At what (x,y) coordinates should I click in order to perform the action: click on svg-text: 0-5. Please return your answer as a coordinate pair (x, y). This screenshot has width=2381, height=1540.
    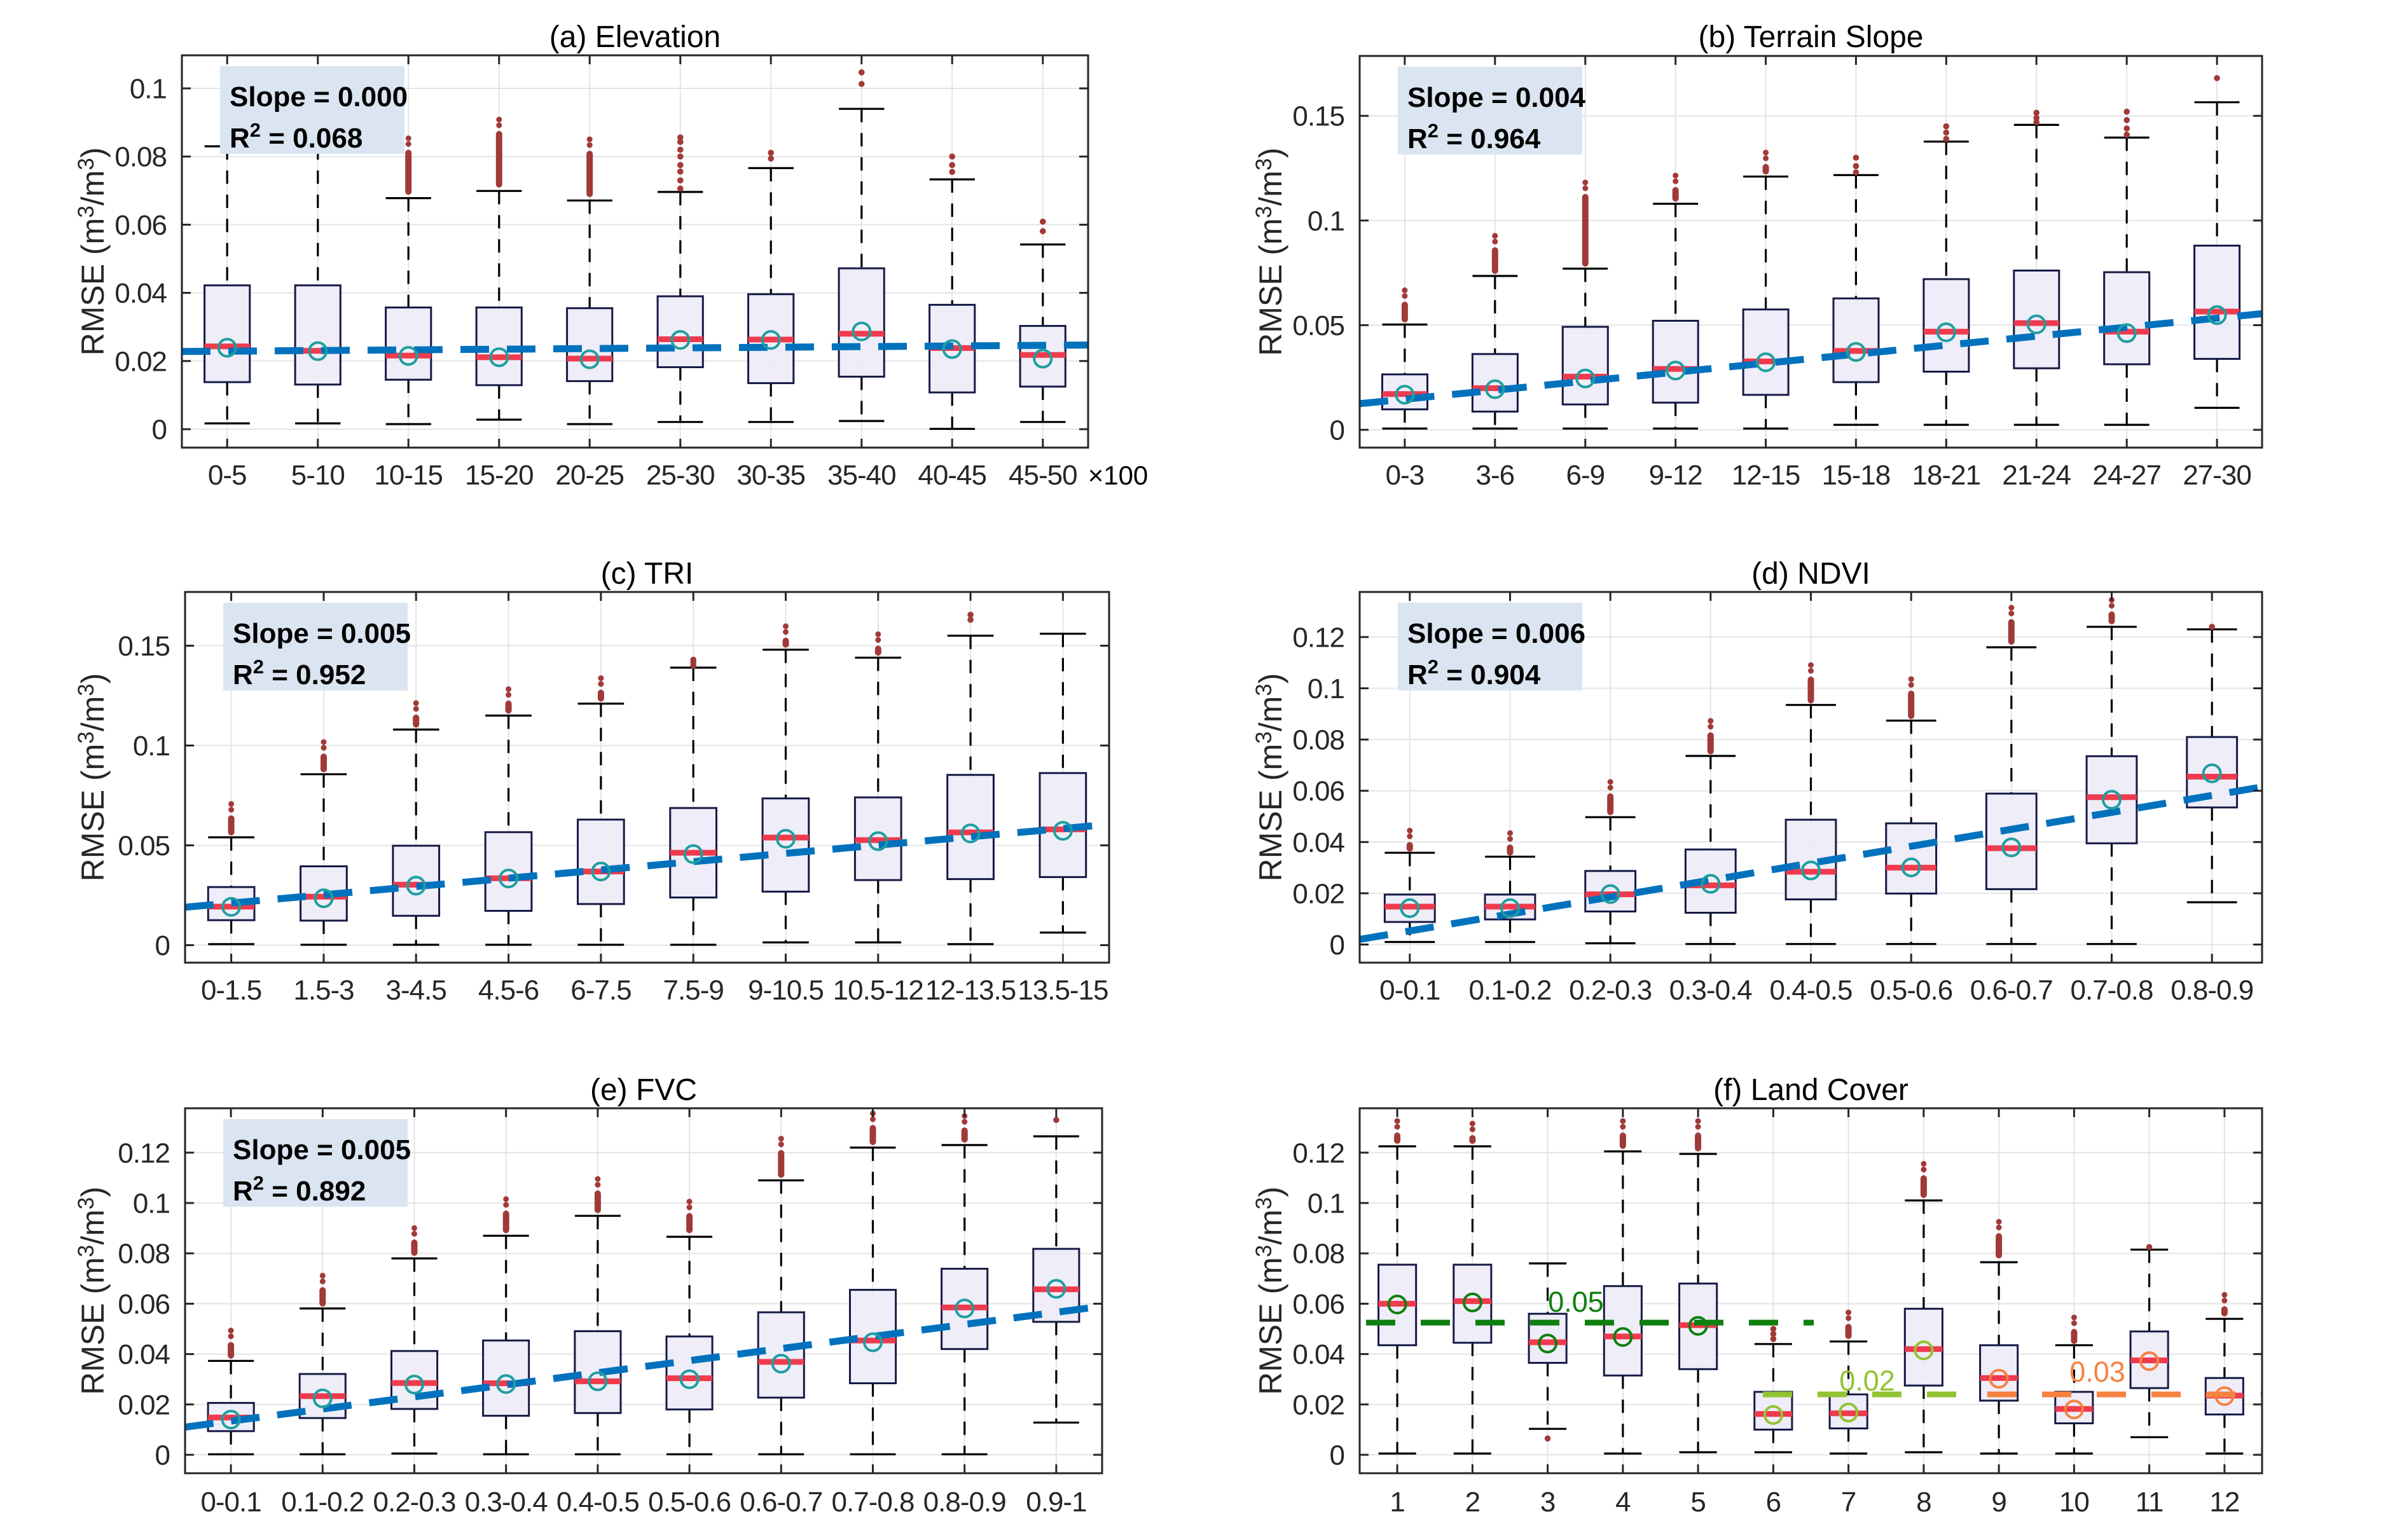
    Looking at the image, I should click on (227, 476).